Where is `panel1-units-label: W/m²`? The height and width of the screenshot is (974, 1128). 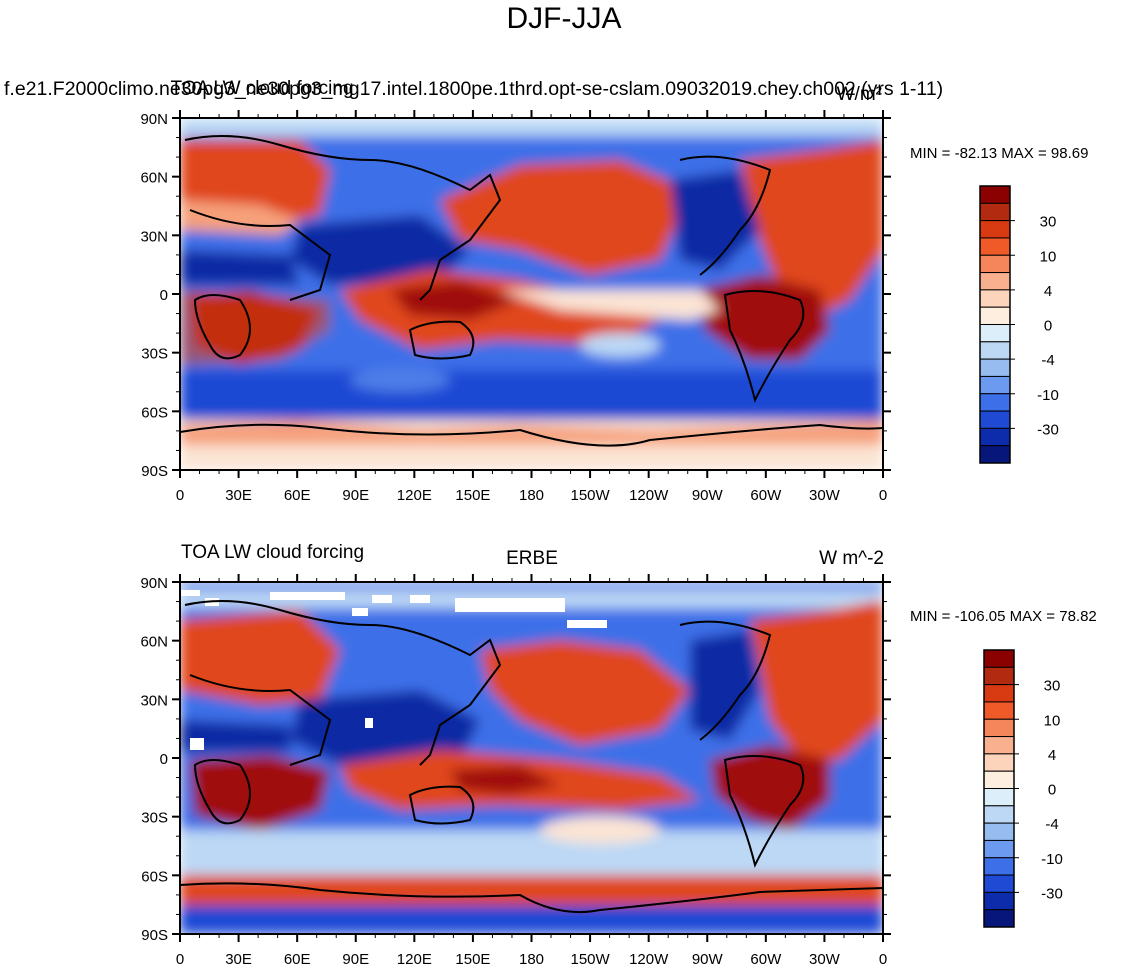 panel1-units-label: W/m² is located at coordinates (859, 94).